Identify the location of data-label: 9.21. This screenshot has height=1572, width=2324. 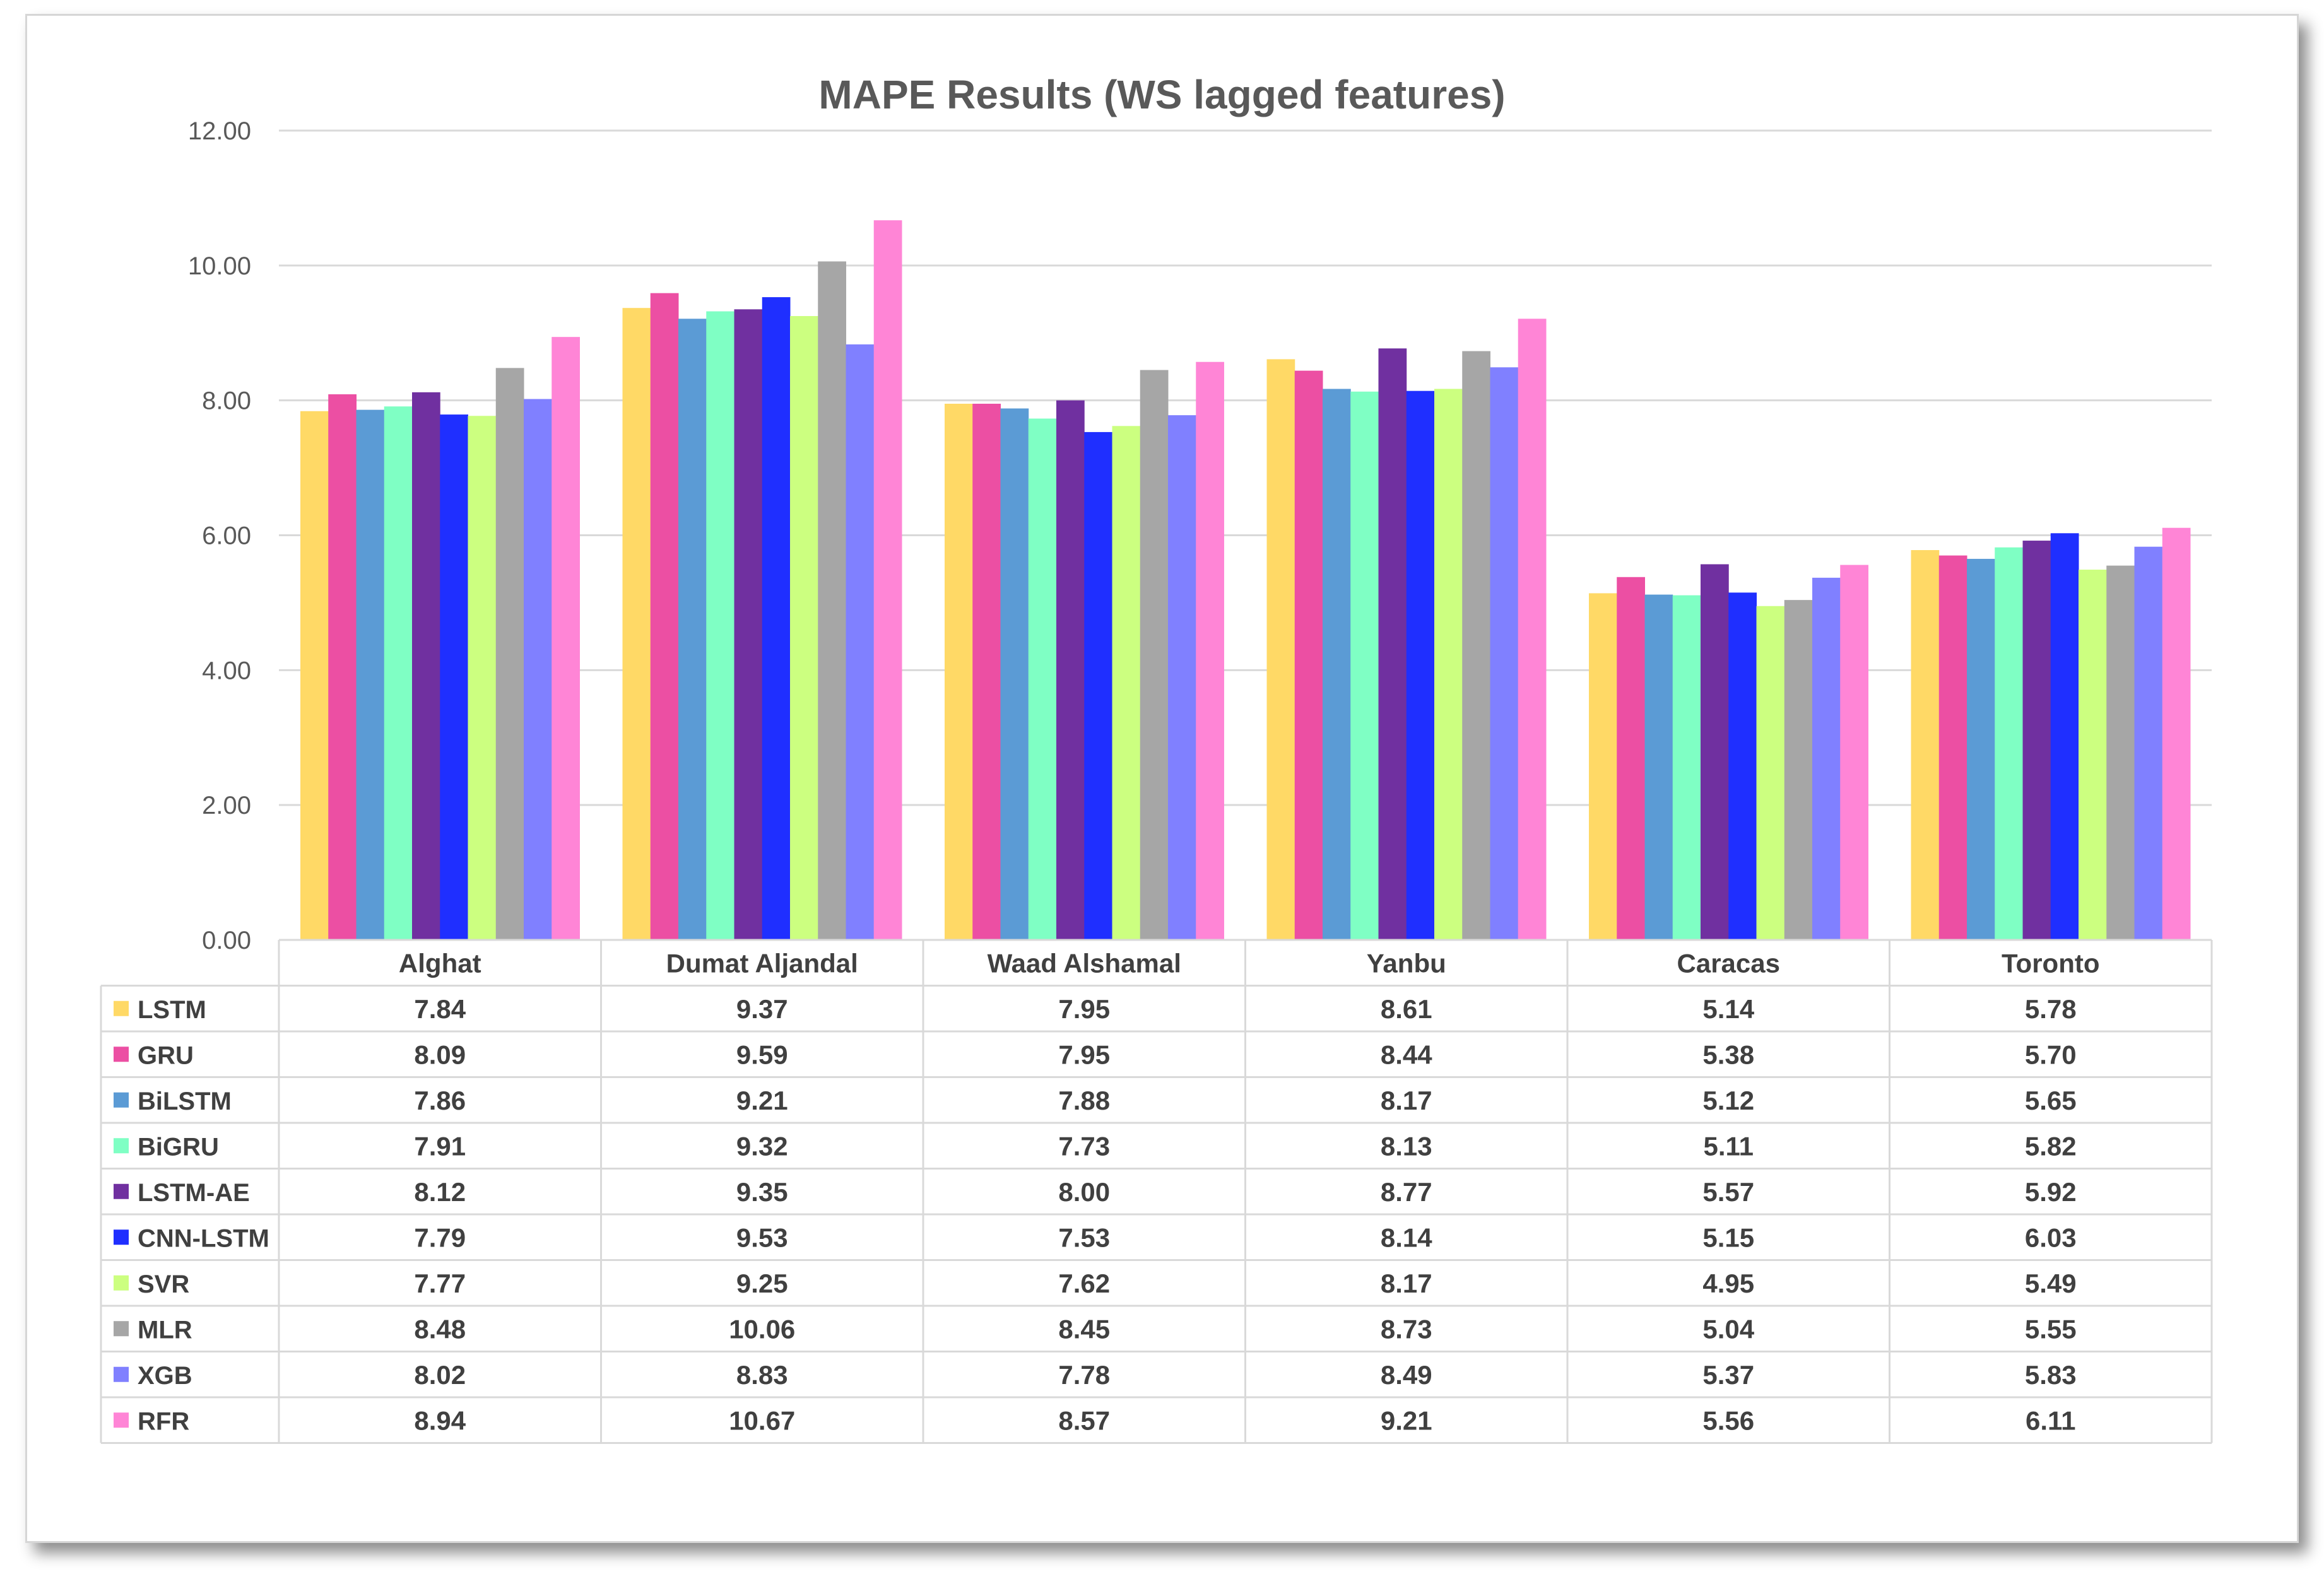
(1406, 1420).